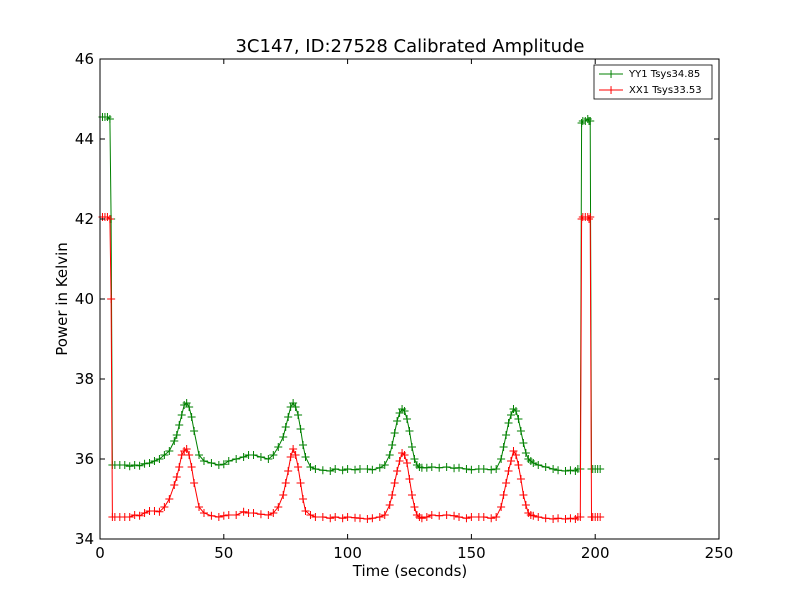 The width and height of the screenshot is (800, 600). I want to click on y-axis-label: Power in Kelvin, so click(62, 299).